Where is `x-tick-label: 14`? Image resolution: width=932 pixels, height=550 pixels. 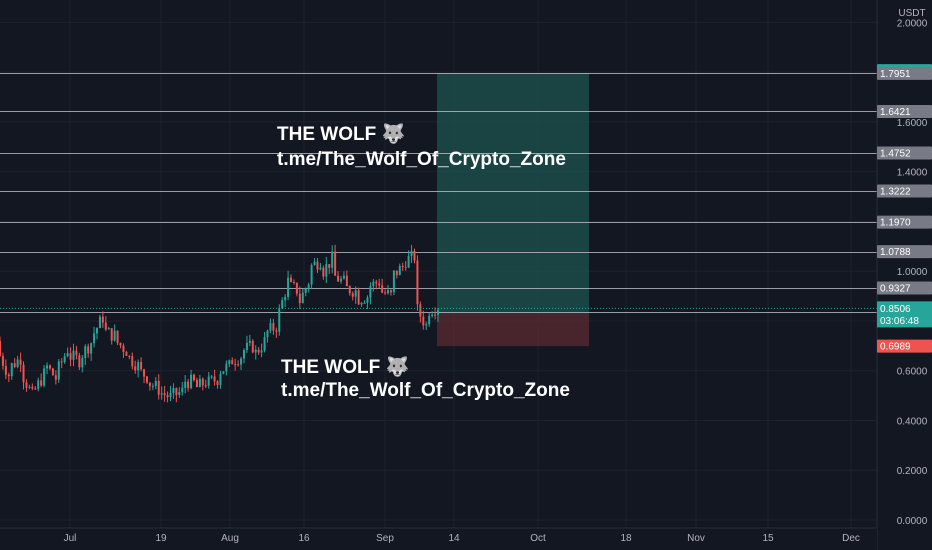 x-tick-label: 14 is located at coordinates (454, 538).